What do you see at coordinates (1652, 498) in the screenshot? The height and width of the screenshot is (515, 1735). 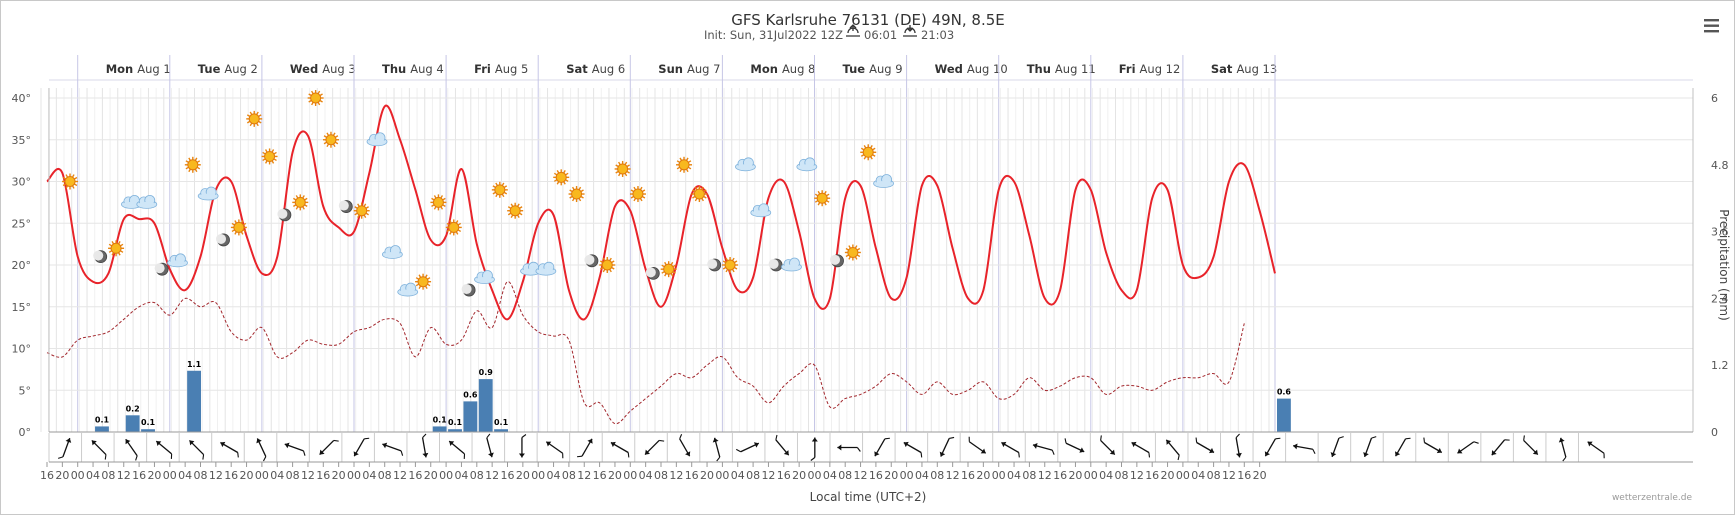 I see `credit-link: wetterzentrale.de` at bounding box center [1652, 498].